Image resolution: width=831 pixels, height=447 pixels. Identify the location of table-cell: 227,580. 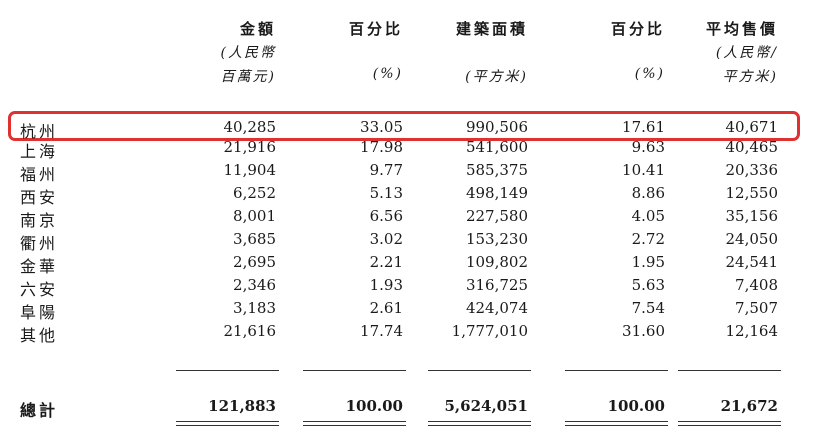
(496, 216).